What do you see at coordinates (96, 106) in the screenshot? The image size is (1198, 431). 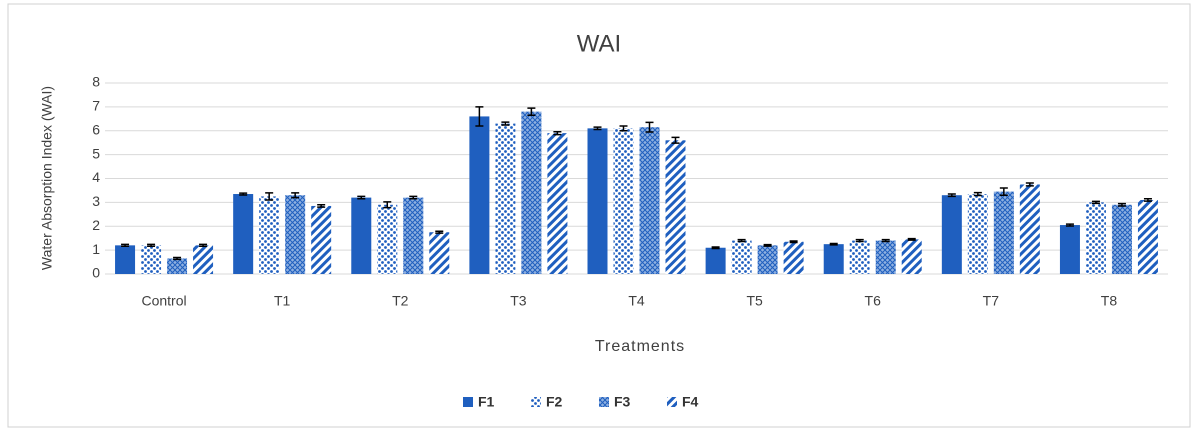 I see `y-tick-label: 7` at bounding box center [96, 106].